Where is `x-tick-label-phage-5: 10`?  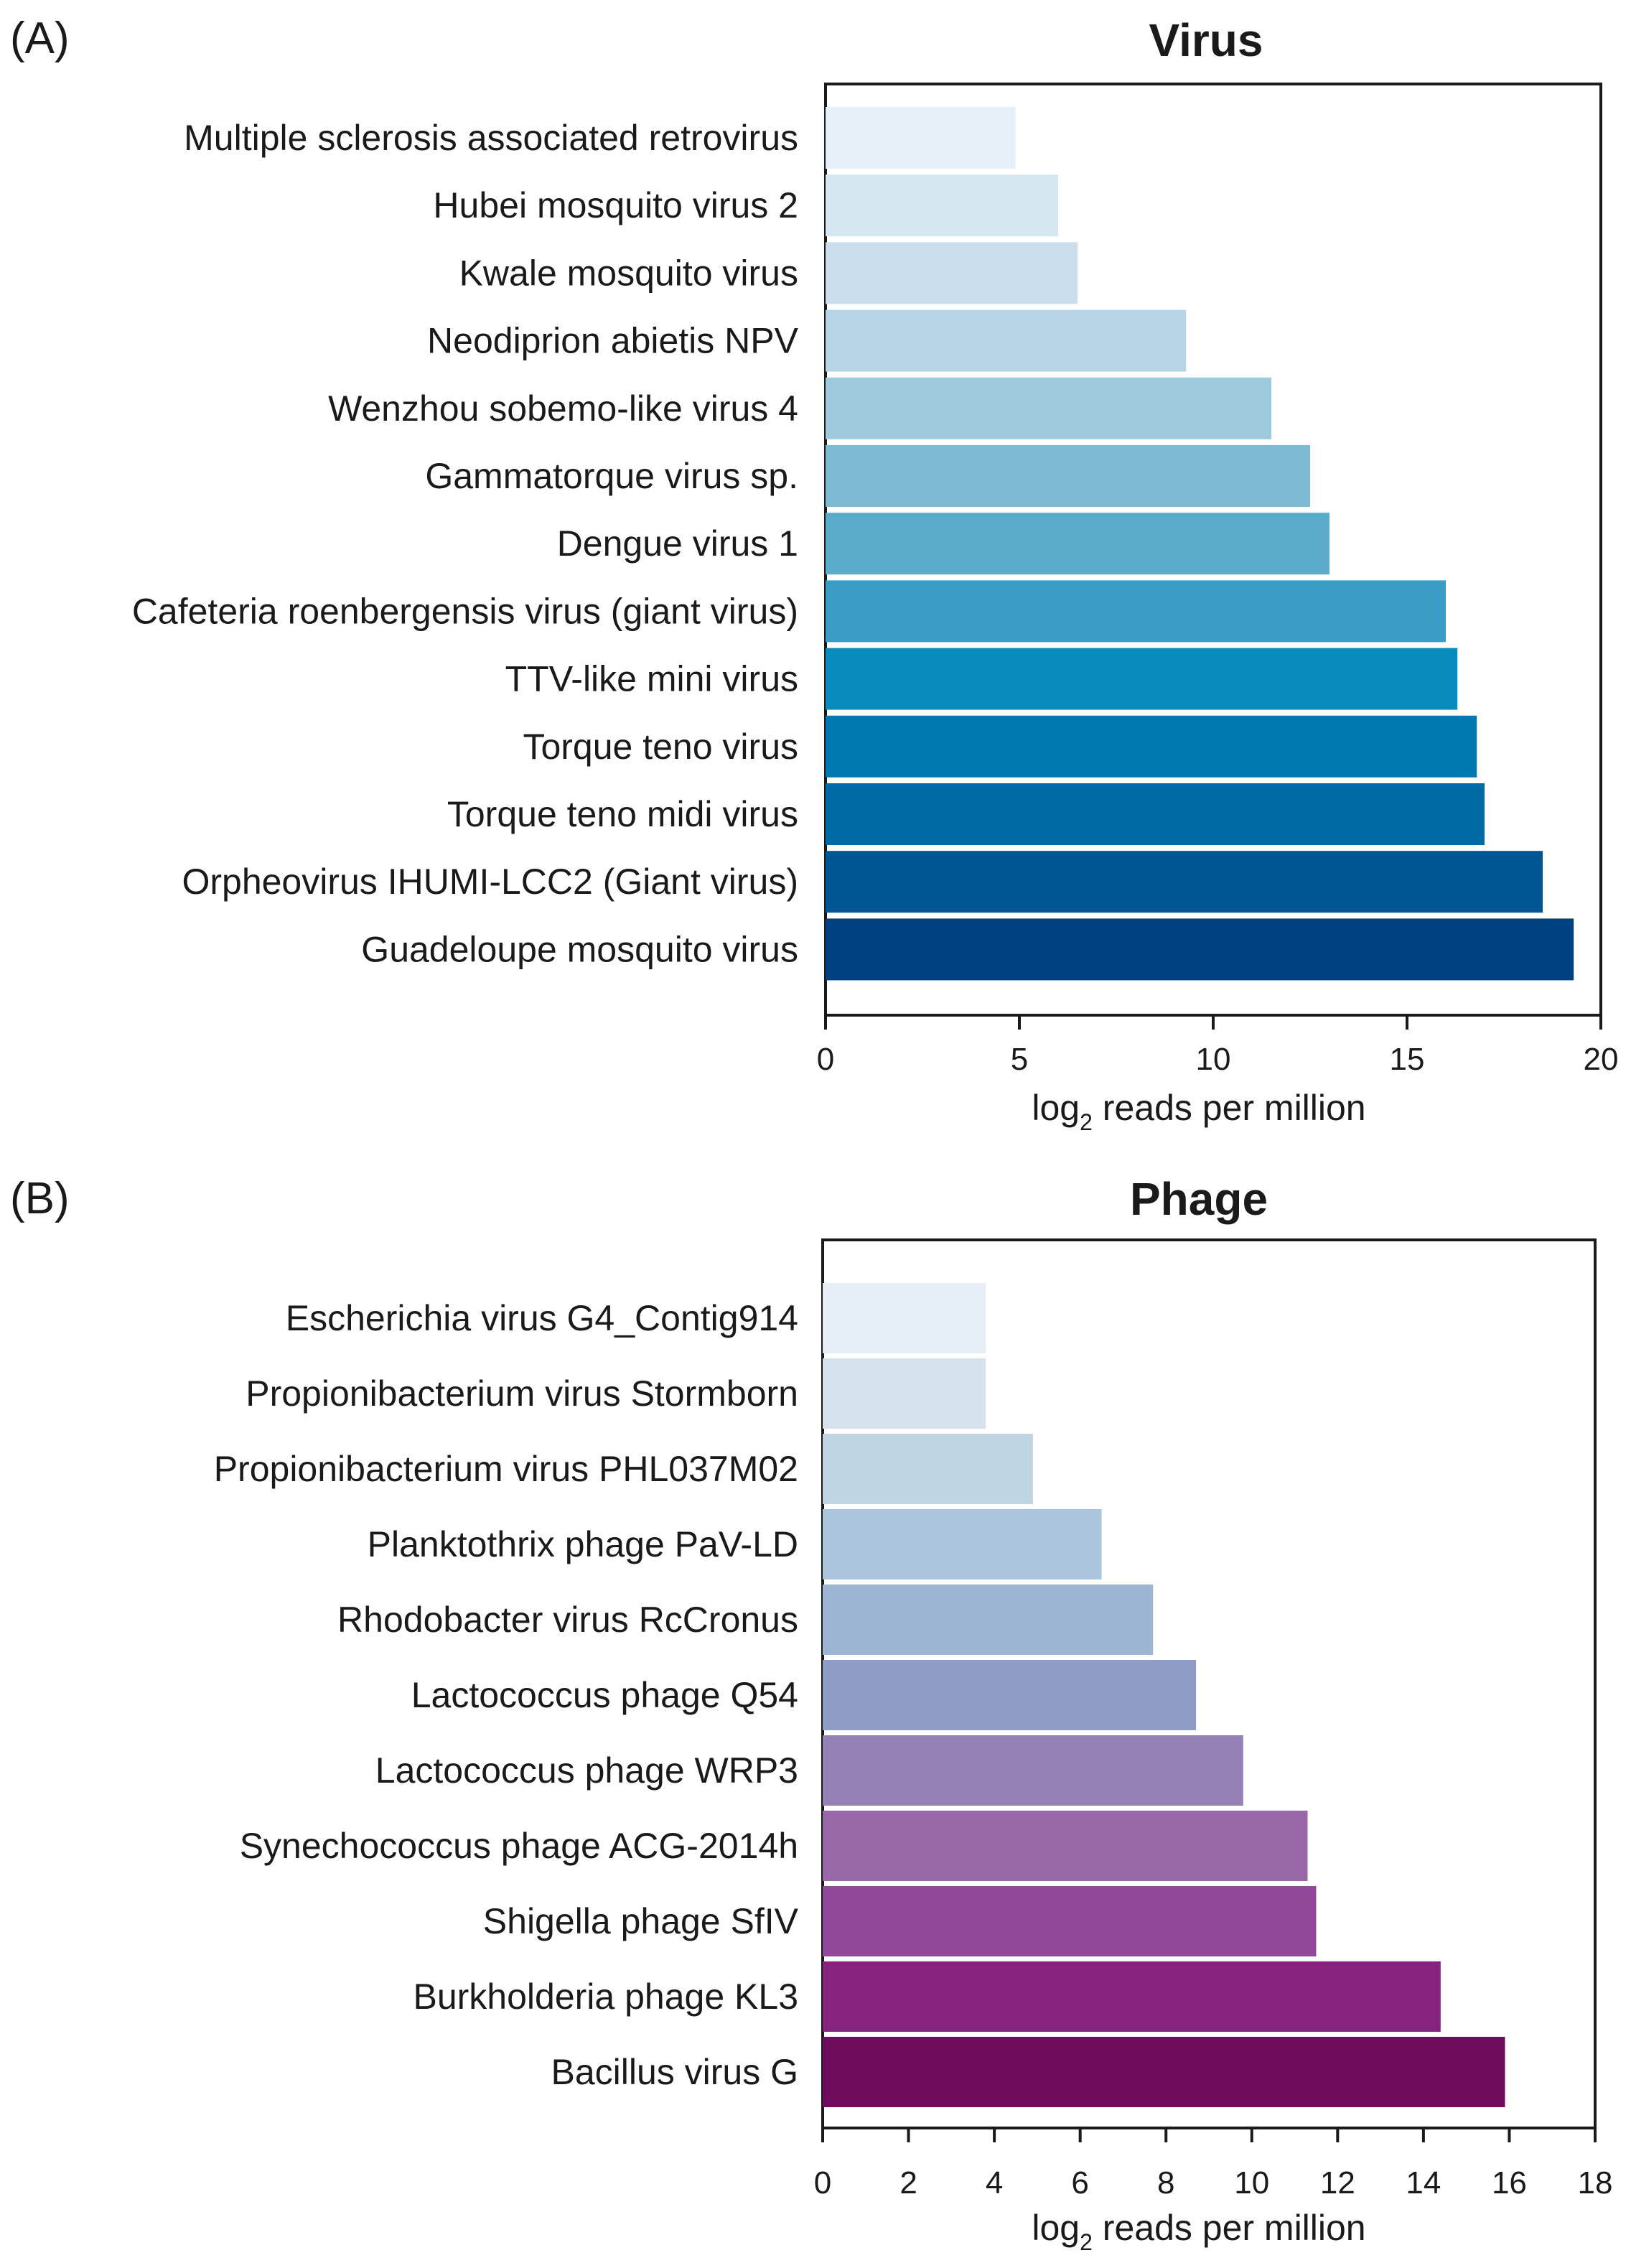 x-tick-label-phage-5: 10 is located at coordinates (1251, 2183).